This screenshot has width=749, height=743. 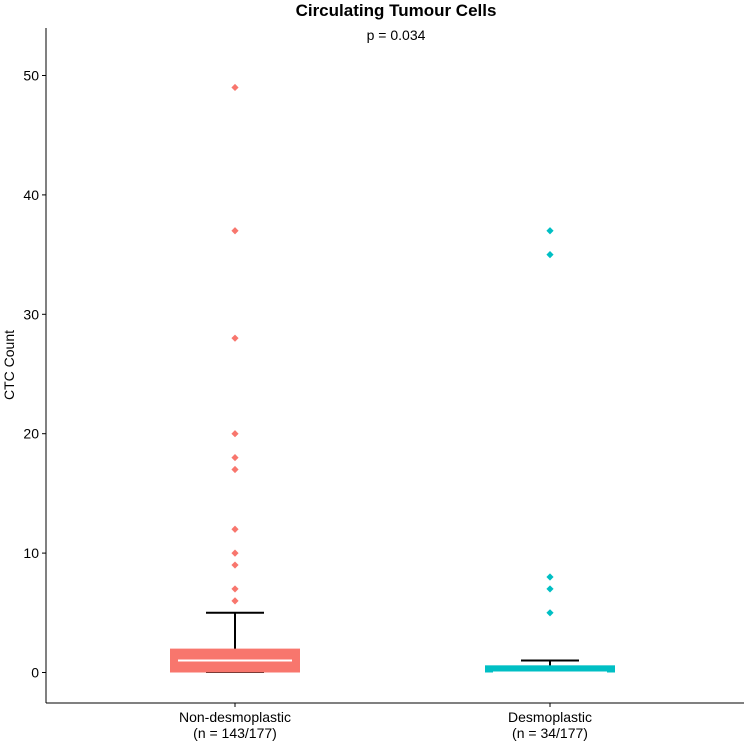 What do you see at coordinates (235, 733) in the screenshot?
I see `x-category-count: (n = 143/177)` at bounding box center [235, 733].